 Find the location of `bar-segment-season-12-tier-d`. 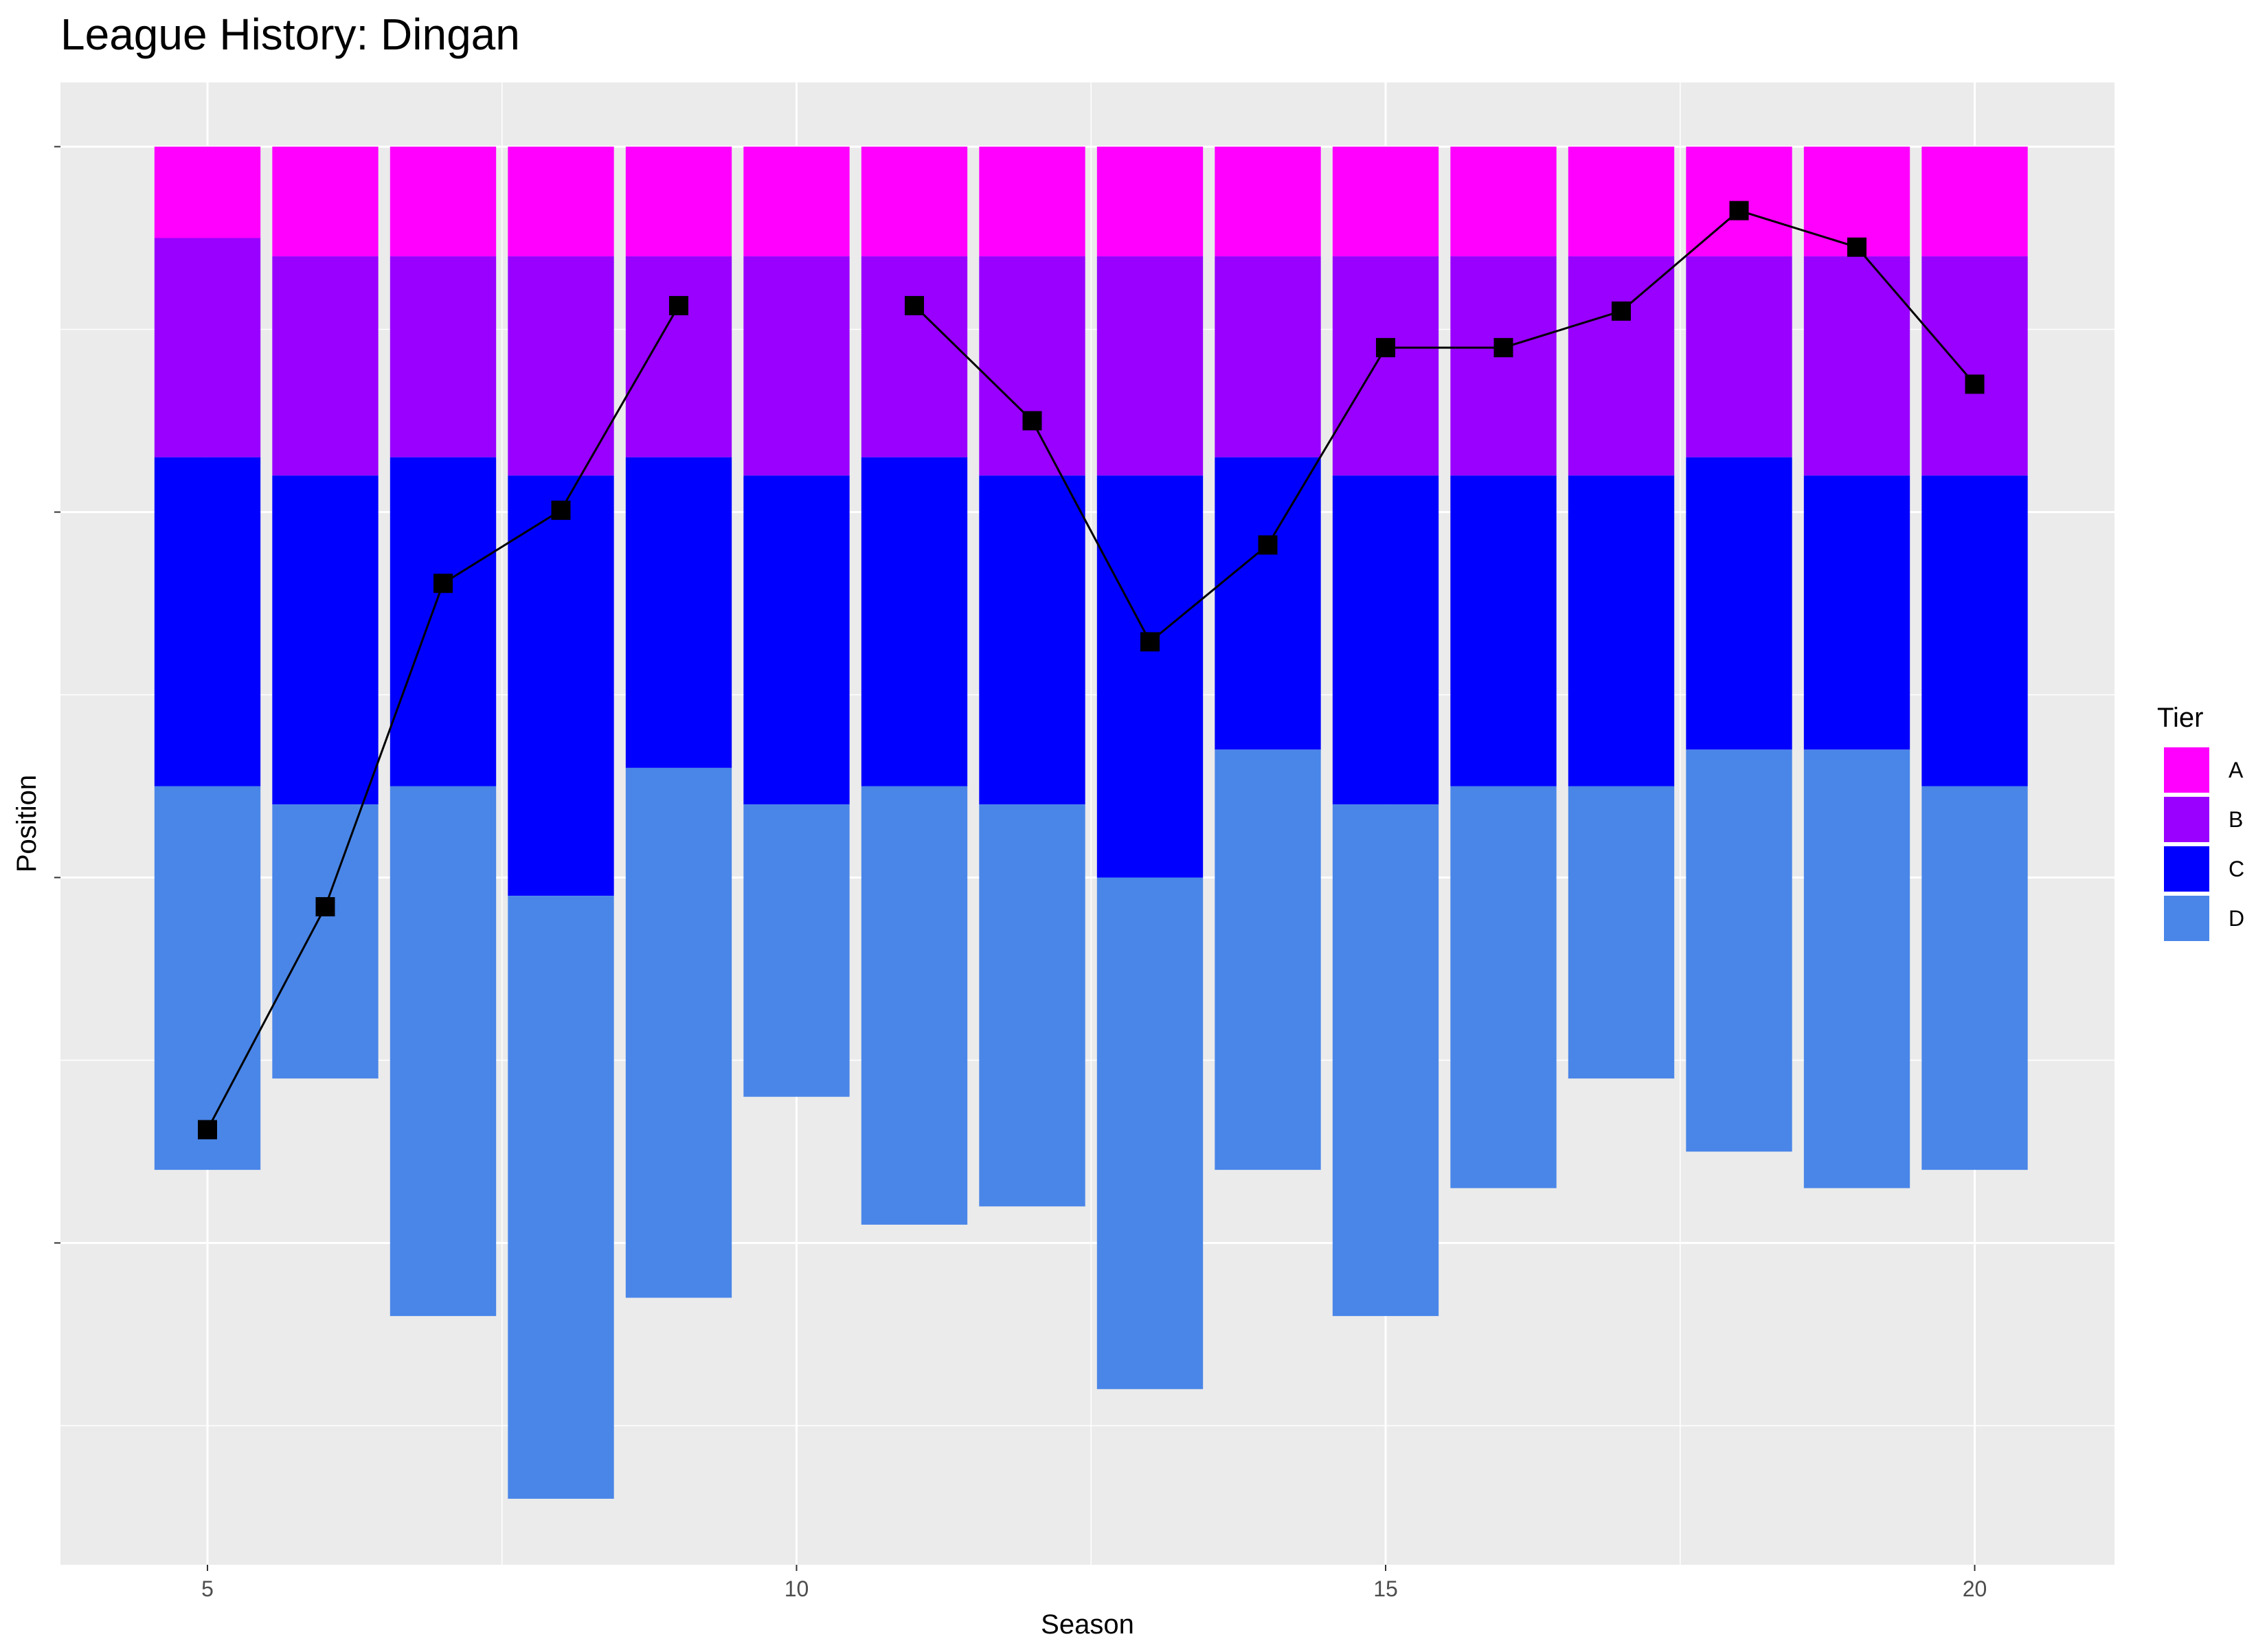

bar-segment-season-12-tier-d is located at coordinates (1032, 1005).